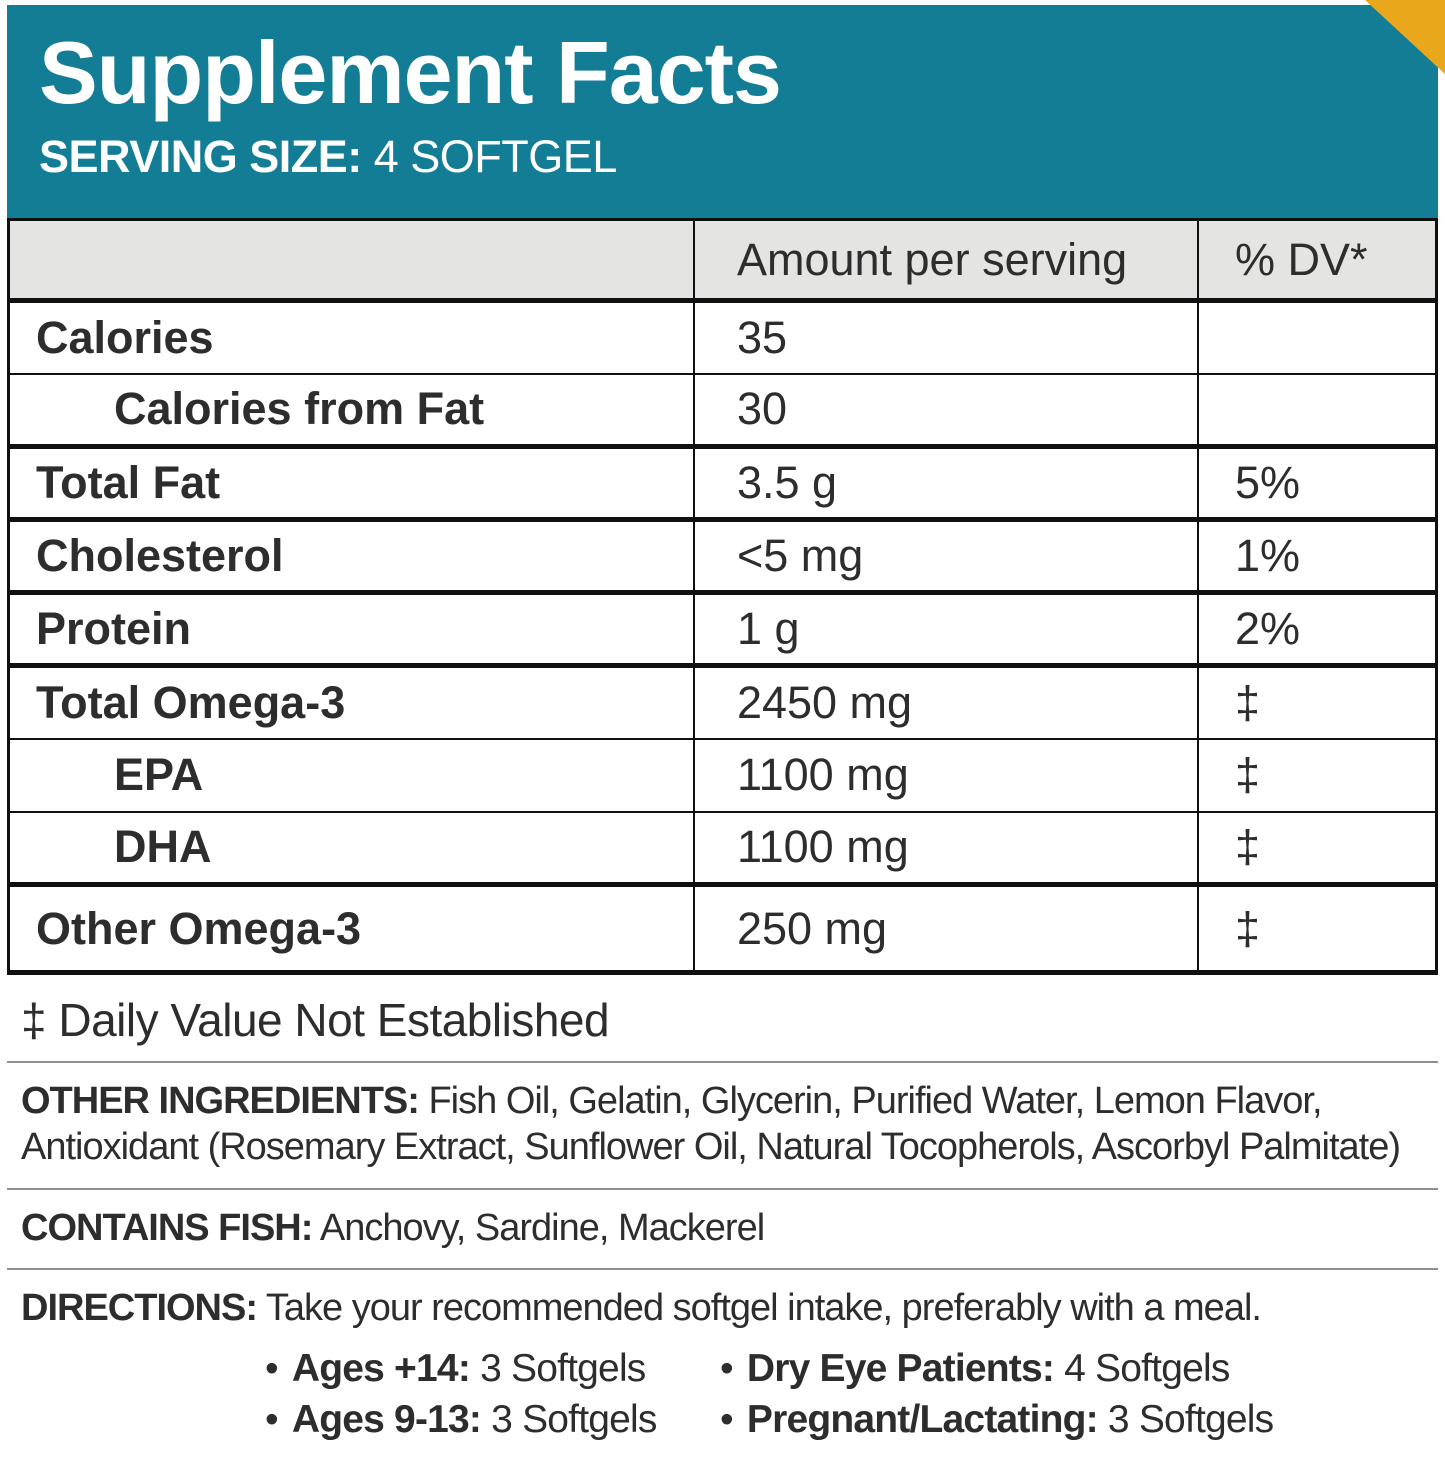 The width and height of the screenshot is (1445, 1461). I want to click on table-row: EPA 1100 mg ‡, so click(722, 775).